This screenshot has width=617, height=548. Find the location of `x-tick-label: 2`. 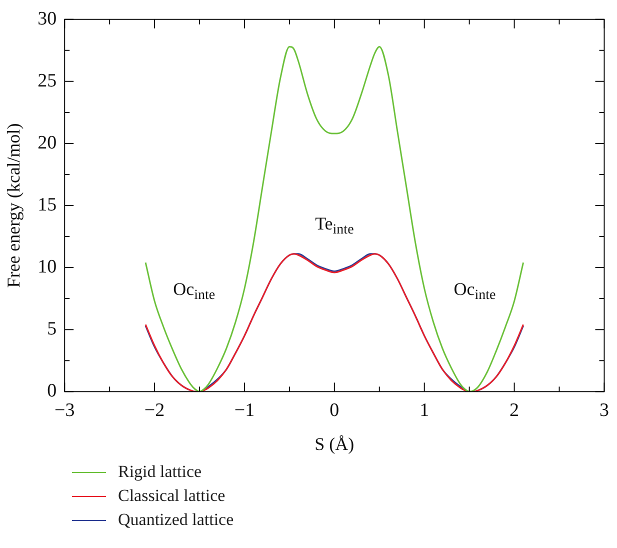

x-tick-label: 2 is located at coordinates (515, 410).